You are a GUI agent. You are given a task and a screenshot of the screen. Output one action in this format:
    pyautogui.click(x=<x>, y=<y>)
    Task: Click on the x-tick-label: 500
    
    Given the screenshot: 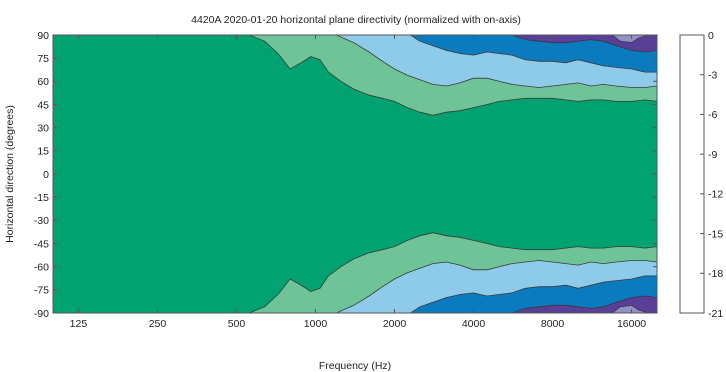 What is the action you would take?
    pyautogui.click(x=237, y=324)
    